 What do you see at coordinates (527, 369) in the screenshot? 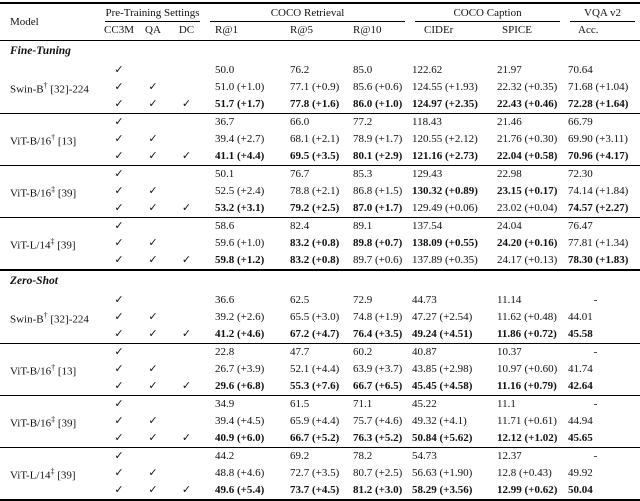
I see `cell-spice: 10.97 (+0.60)` at bounding box center [527, 369].